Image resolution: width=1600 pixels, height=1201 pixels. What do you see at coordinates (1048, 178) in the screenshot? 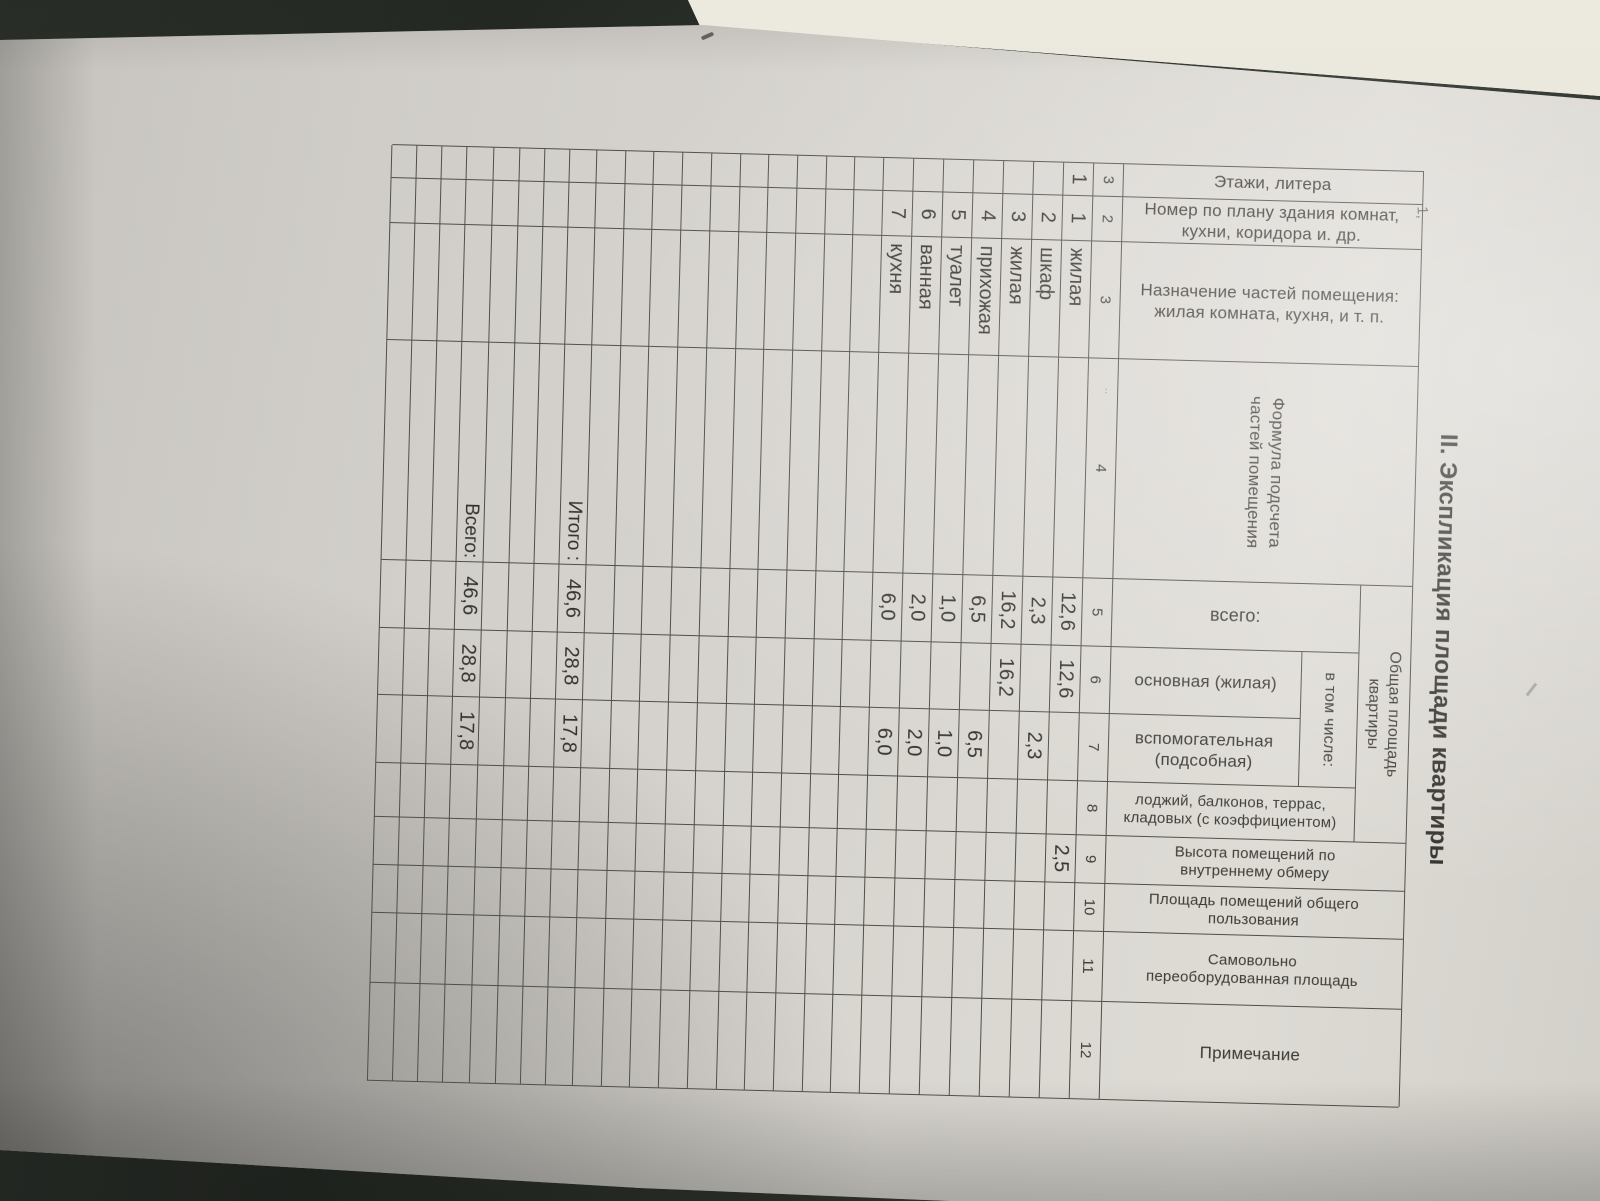
I see `row-2-floor` at bounding box center [1048, 178].